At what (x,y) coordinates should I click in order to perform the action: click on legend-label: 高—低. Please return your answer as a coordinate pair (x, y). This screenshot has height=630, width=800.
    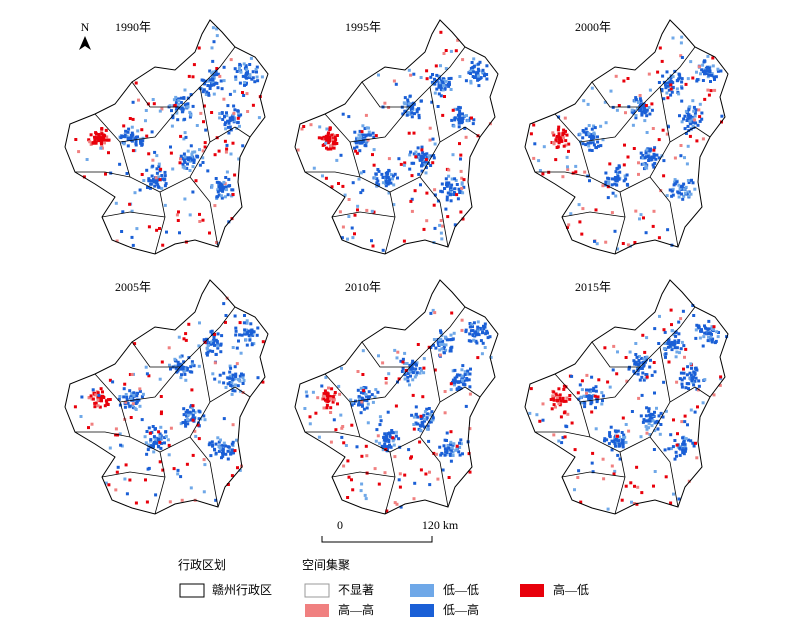
    Looking at the image, I should click on (571, 589).